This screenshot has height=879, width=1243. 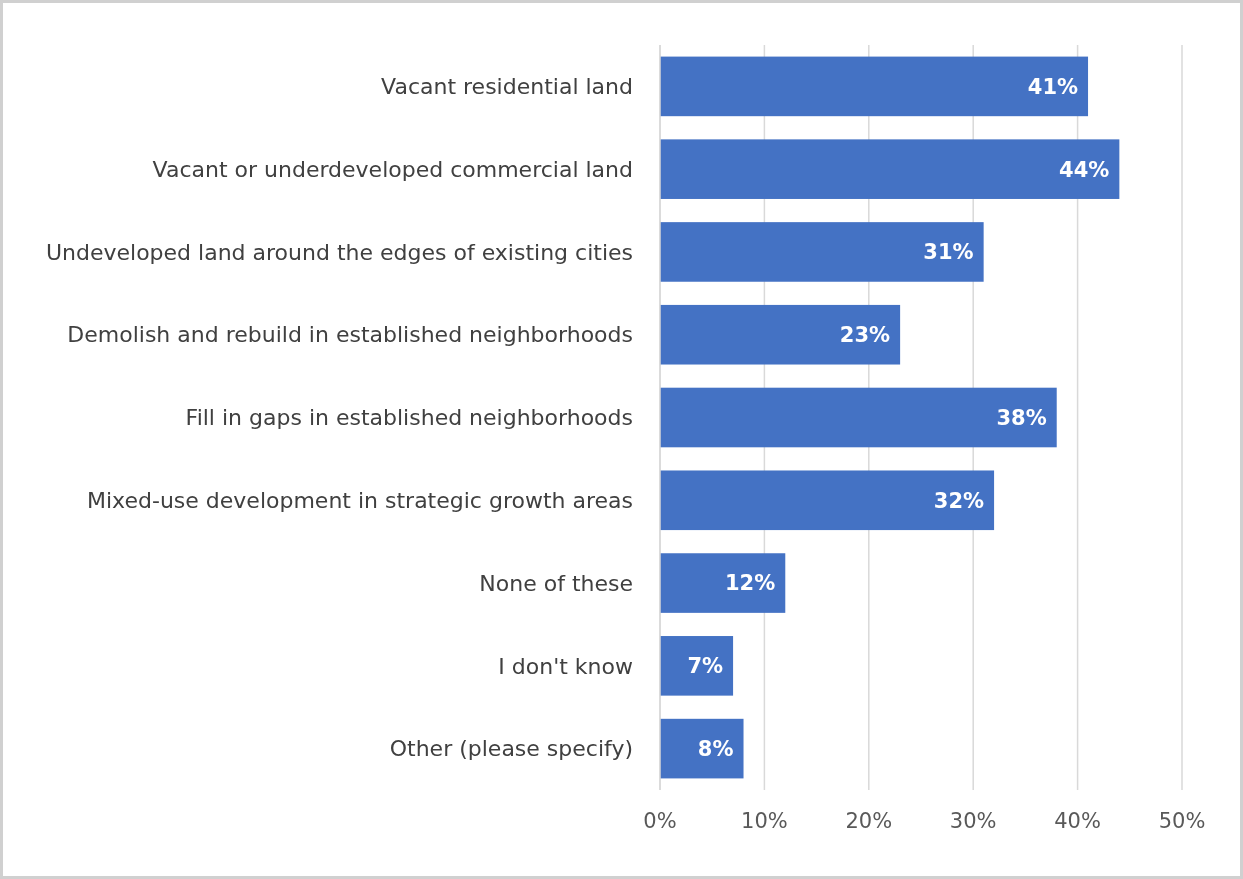 I want to click on data-label: 41%, so click(x=1053, y=86).